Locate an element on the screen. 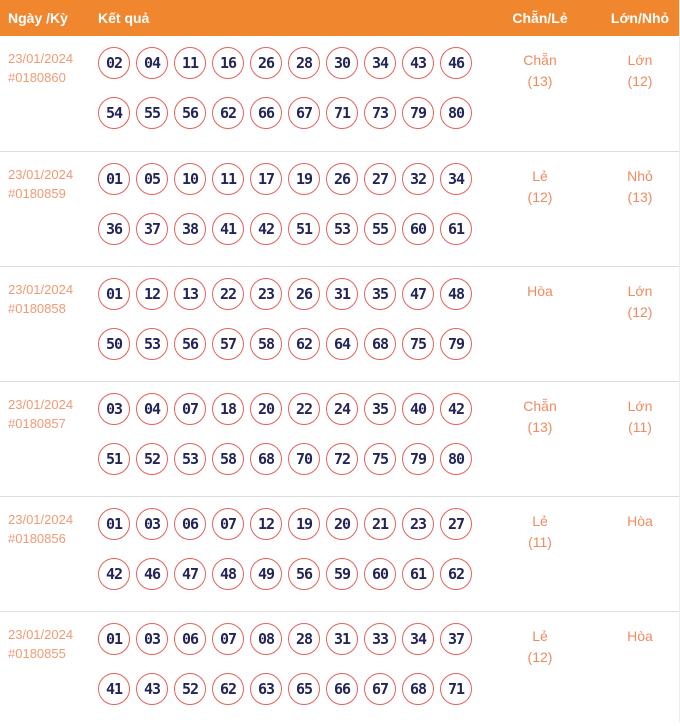 The width and height of the screenshot is (680, 726). lottery-ball: 07 is located at coordinates (228, 524).